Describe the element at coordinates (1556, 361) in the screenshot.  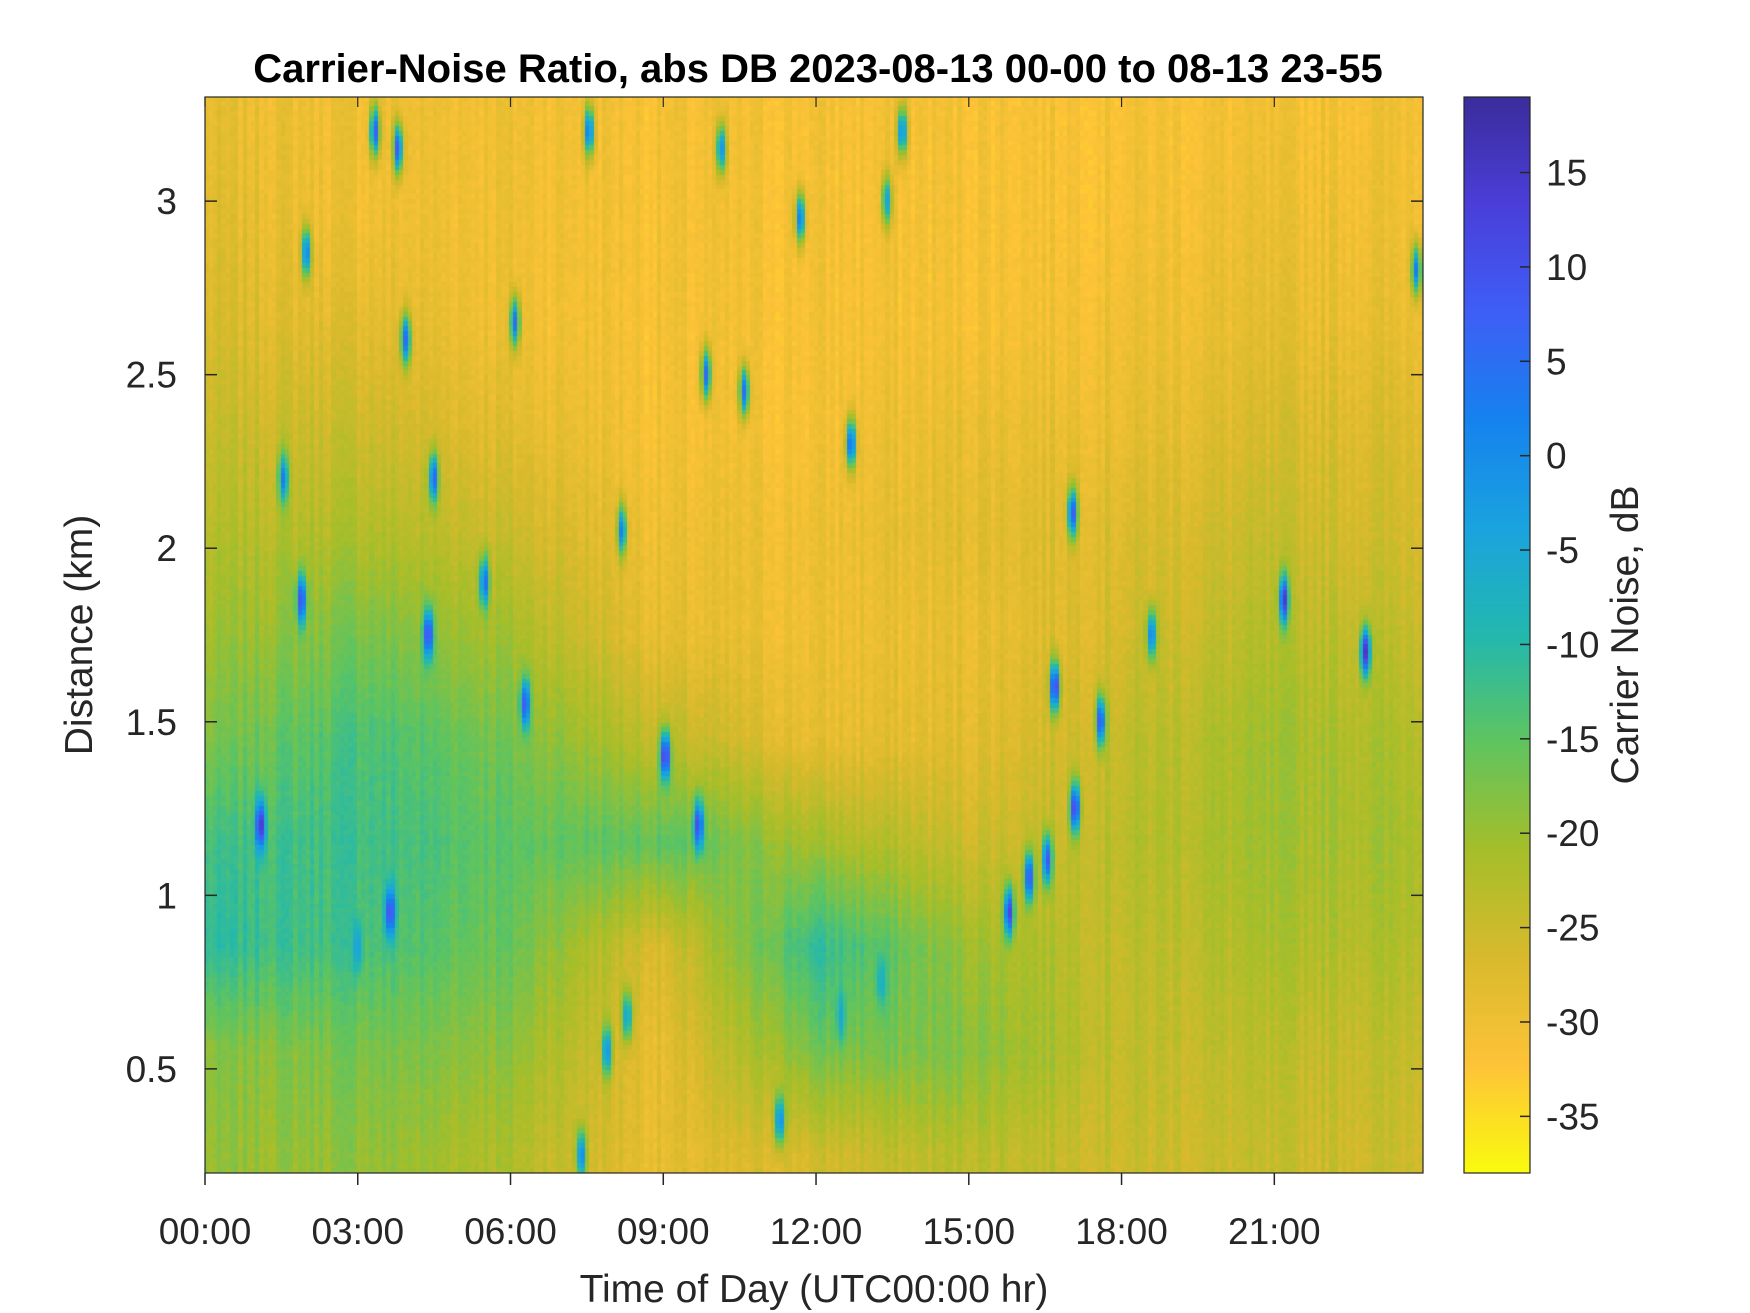
I see `colorbar-tick-label: 5` at that location.